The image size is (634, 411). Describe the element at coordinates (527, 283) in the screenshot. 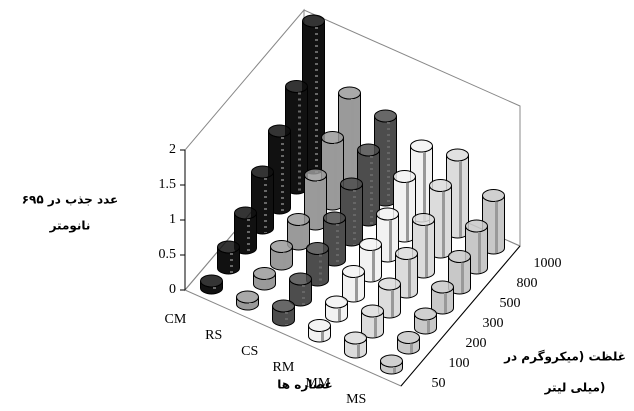

I see `depth-tick-label: 800` at that location.